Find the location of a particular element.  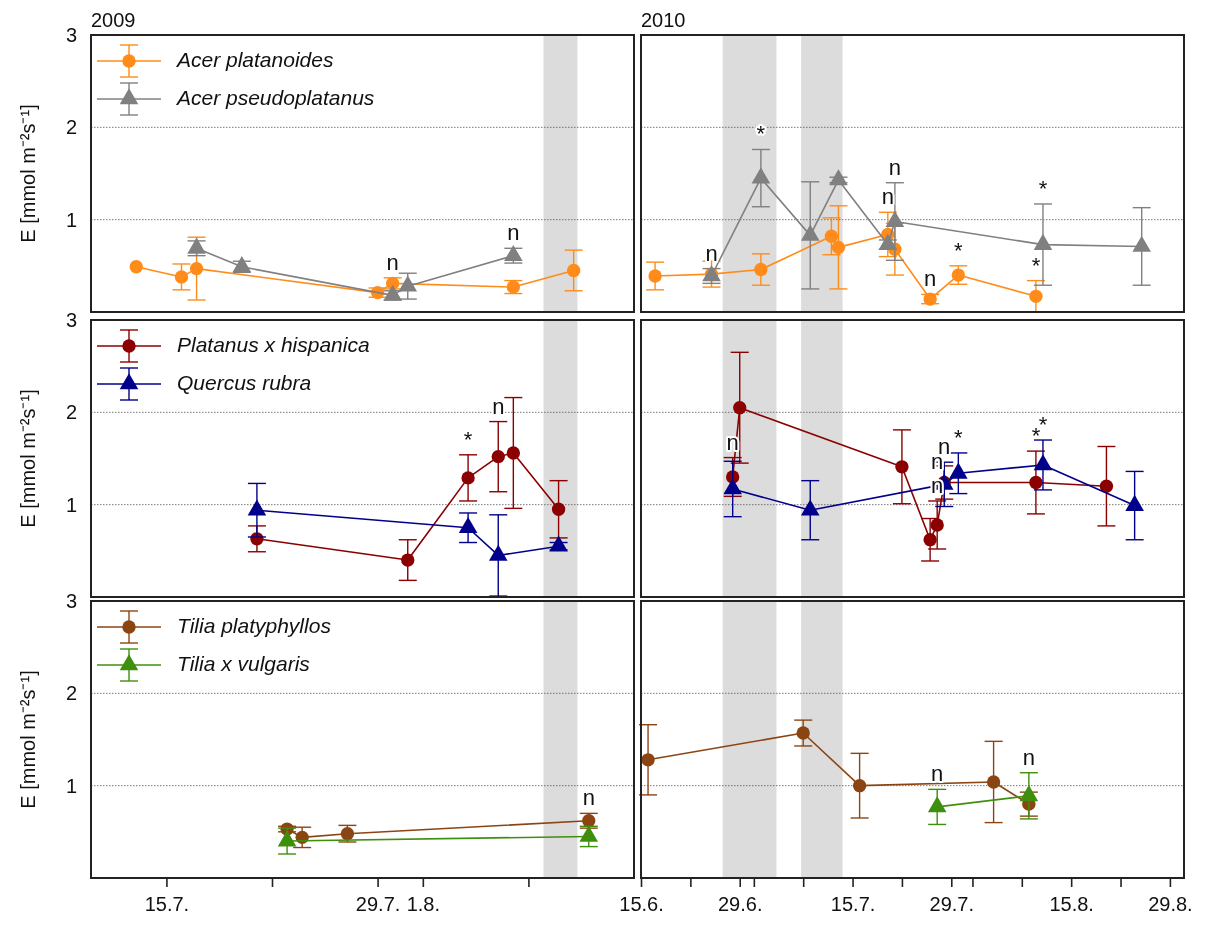

legend-label: Acer pseudoplatanus is located at coordinates (275, 97).